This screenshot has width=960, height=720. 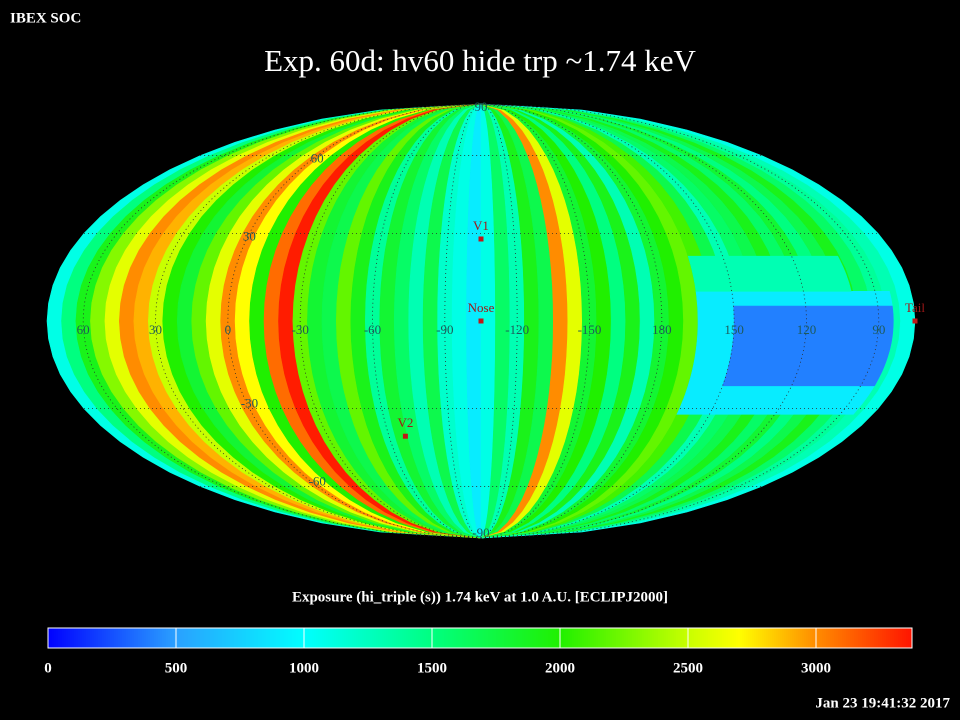 I want to click on lon-label: 180, so click(x=662, y=329).